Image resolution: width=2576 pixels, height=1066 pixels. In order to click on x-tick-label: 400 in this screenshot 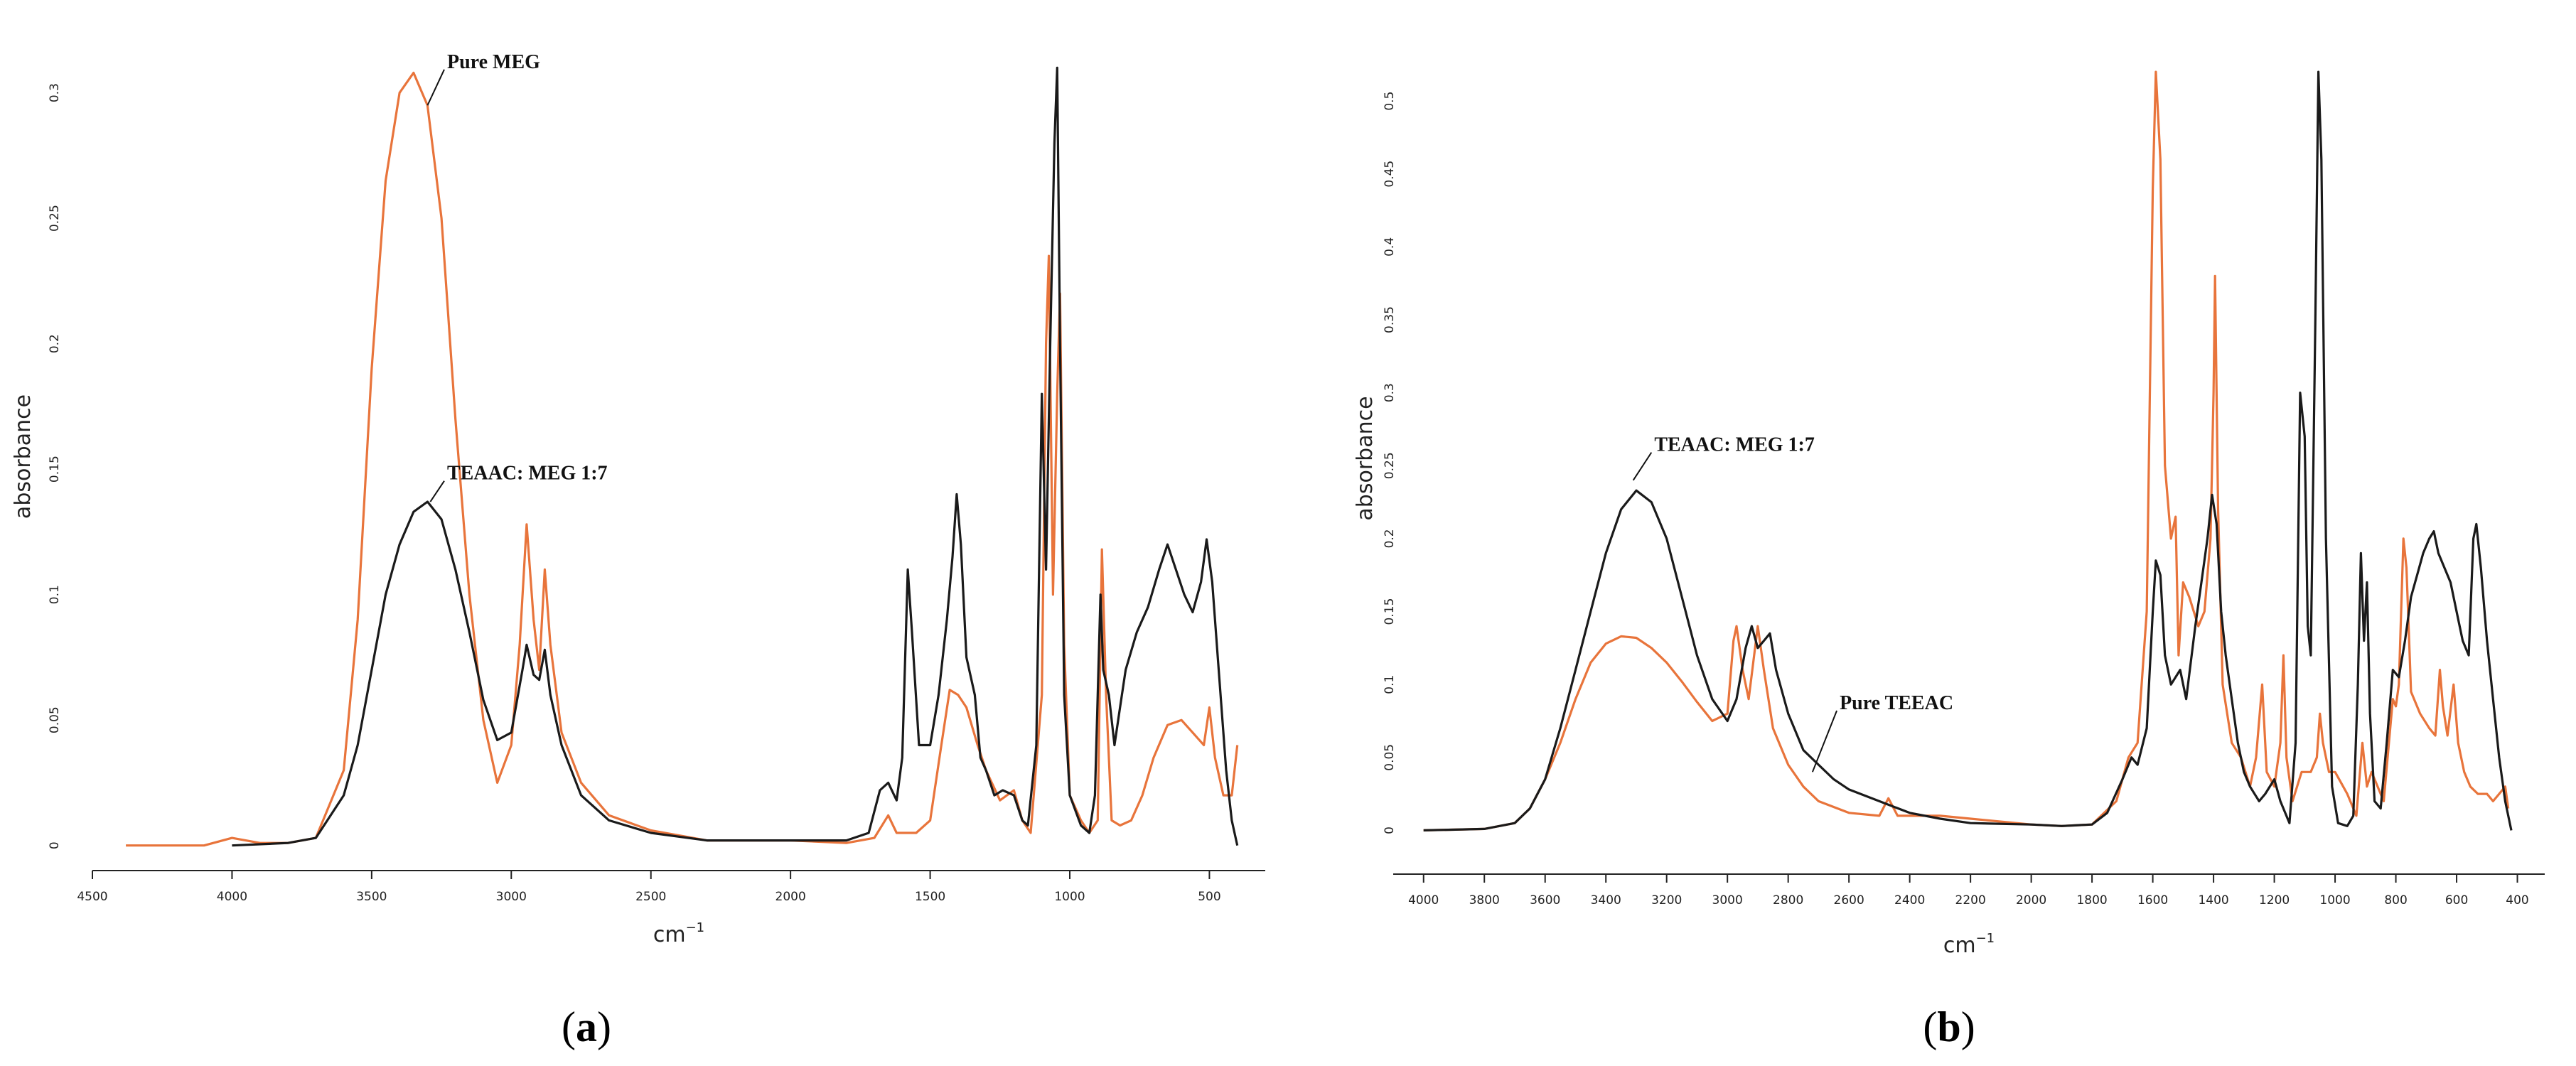, I will do `click(2517, 900)`.